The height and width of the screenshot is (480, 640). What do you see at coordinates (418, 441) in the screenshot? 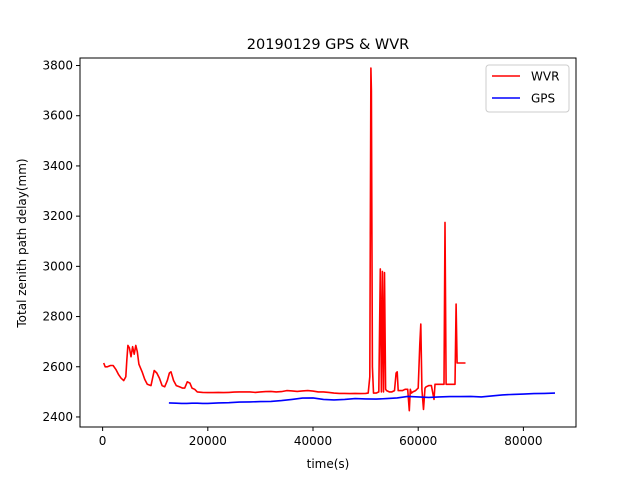
I see `x-tick-label: 60000` at bounding box center [418, 441].